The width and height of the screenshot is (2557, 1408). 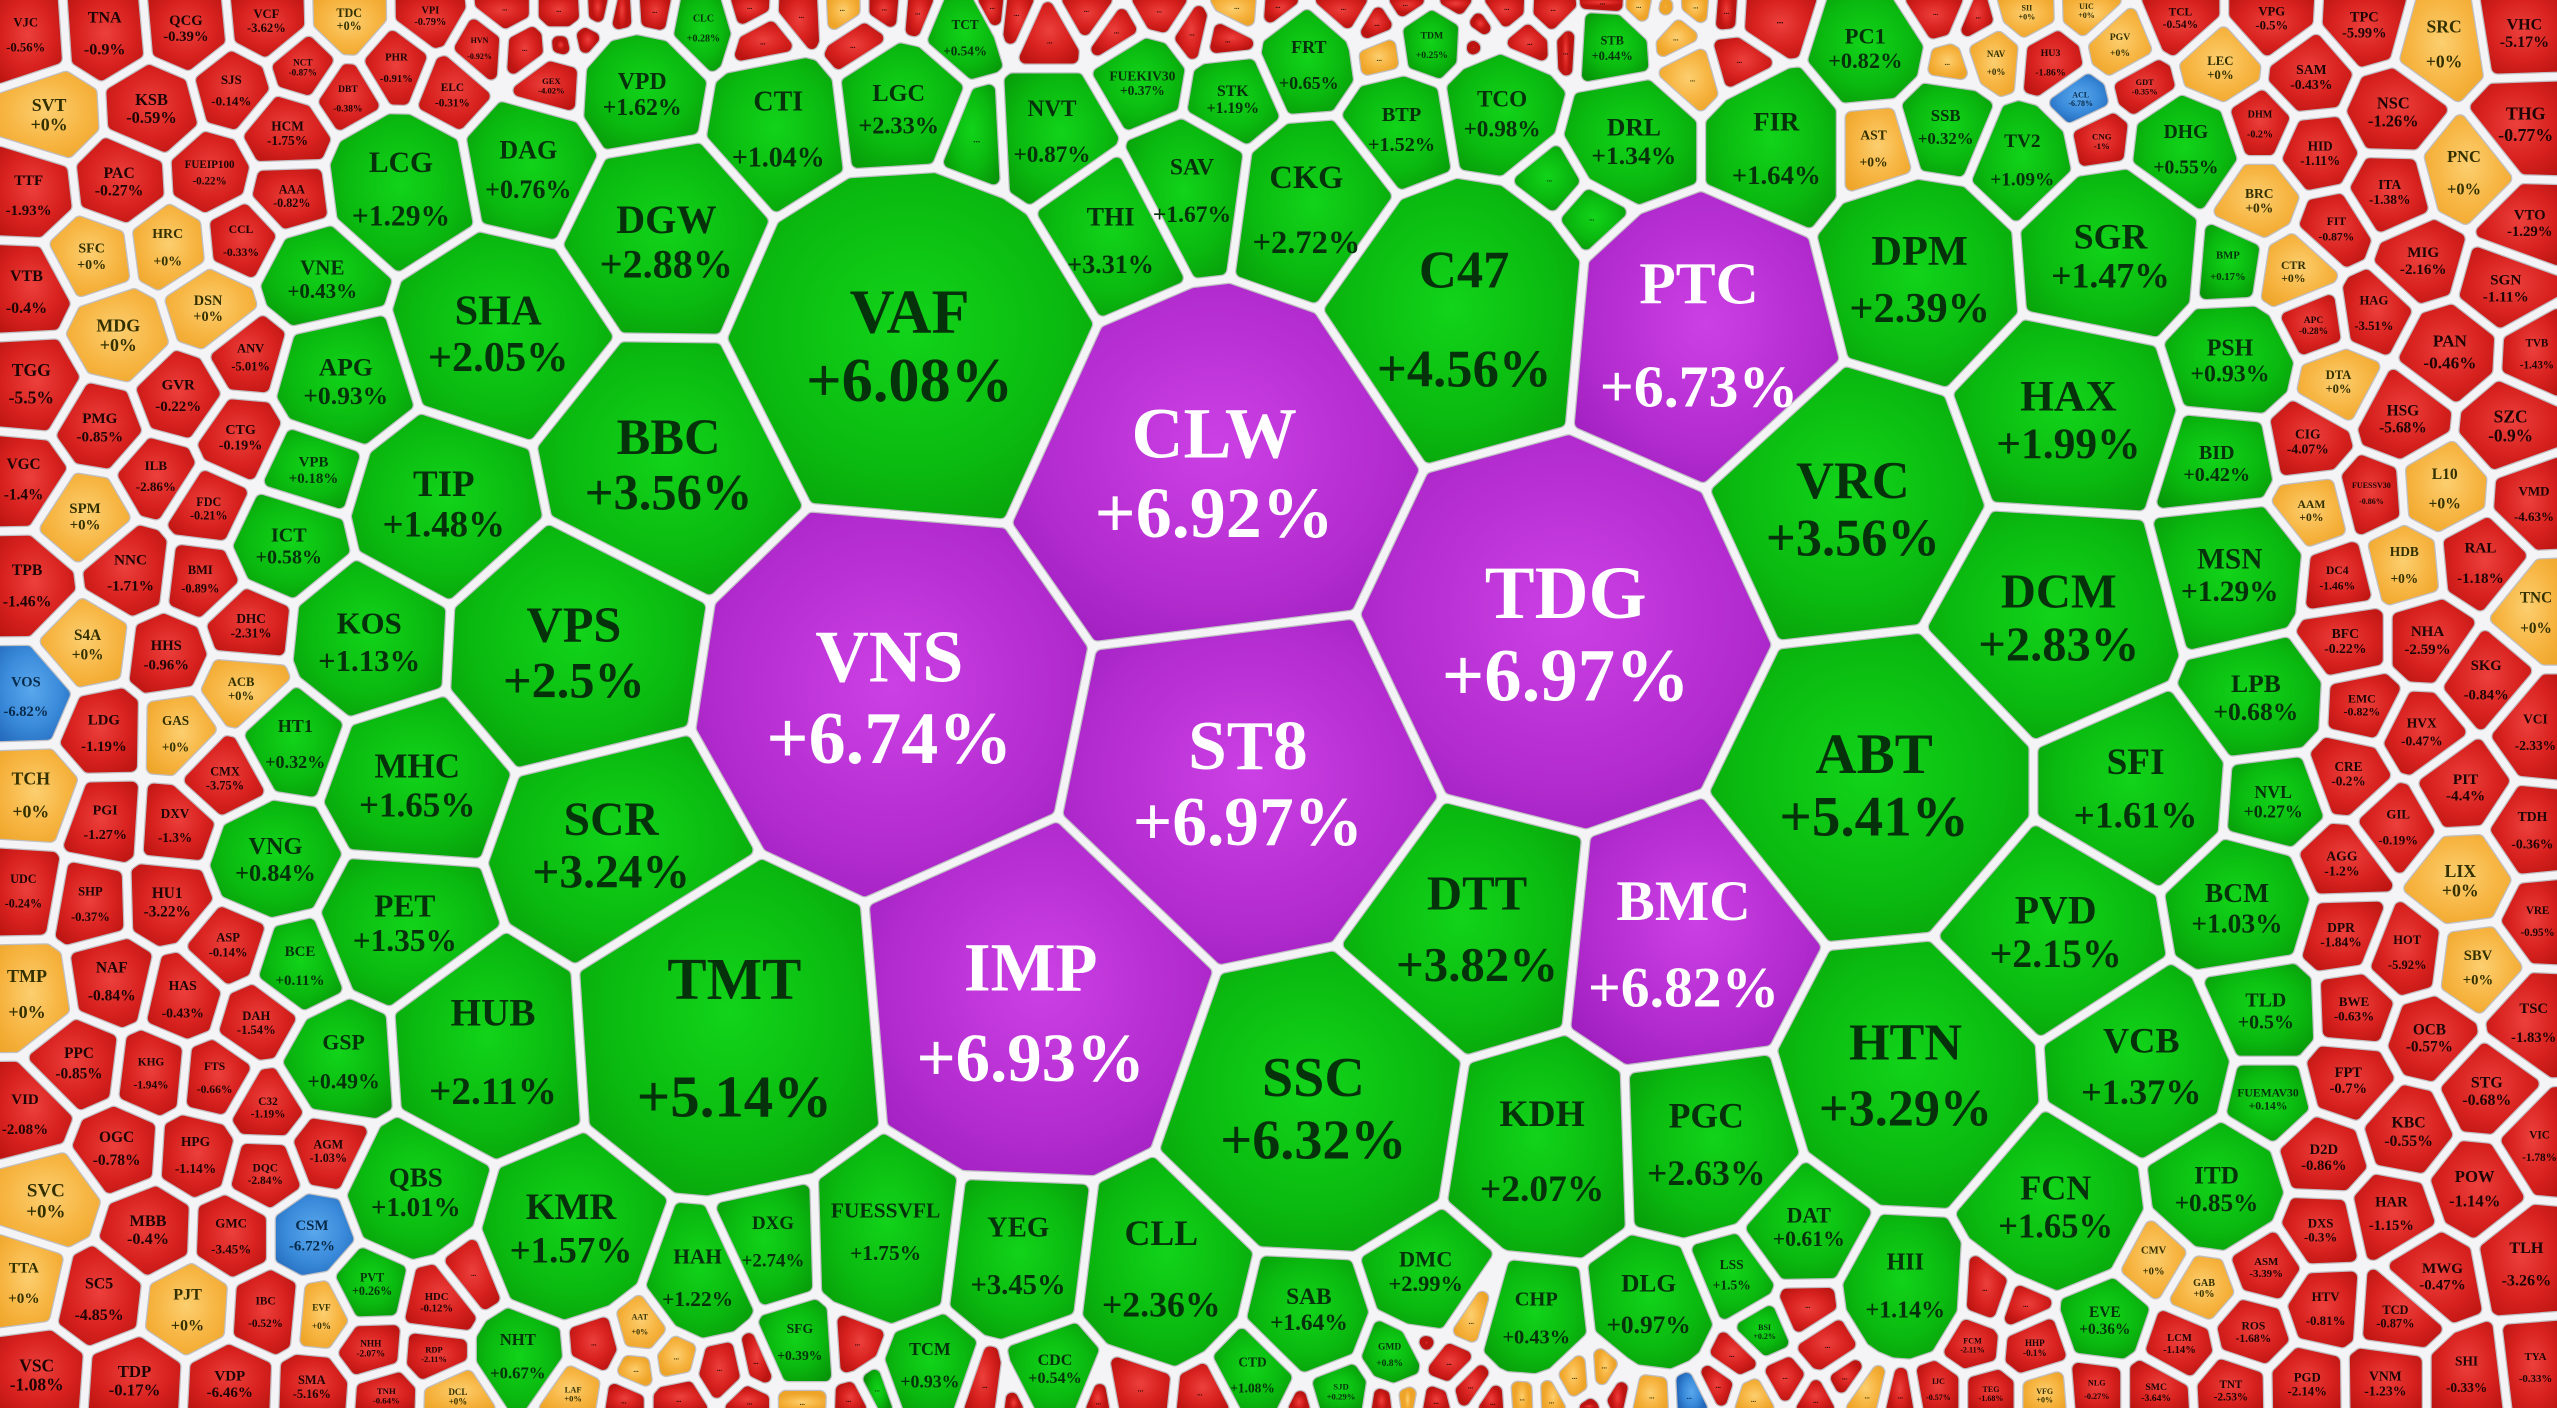 What do you see at coordinates (27, 994) in the screenshot?
I see `svg-text:TMP+0%: TMP +0%` at bounding box center [27, 994].